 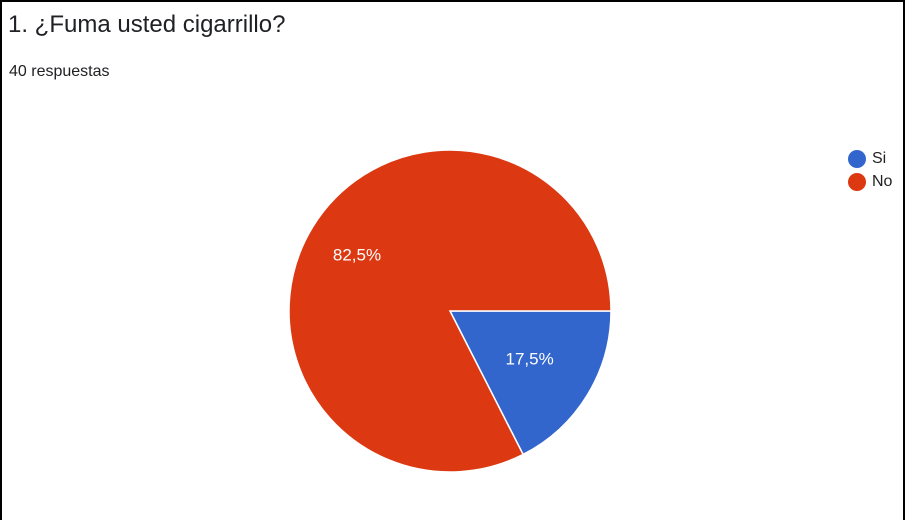 What do you see at coordinates (870, 181) in the screenshot?
I see `legend-item-no: No` at bounding box center [870, 181].